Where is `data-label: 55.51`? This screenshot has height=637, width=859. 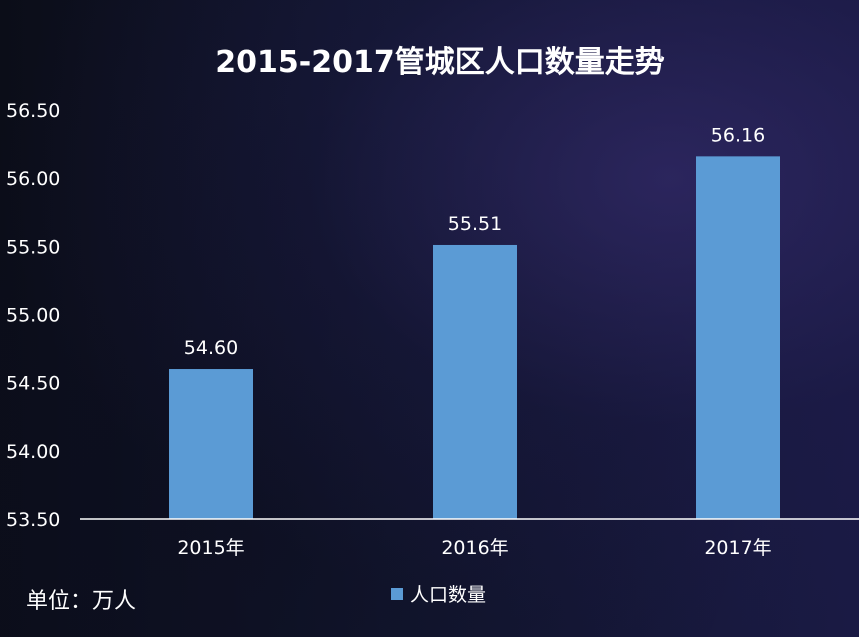 data-label: 55.51 is located at coordinates (475, 224).